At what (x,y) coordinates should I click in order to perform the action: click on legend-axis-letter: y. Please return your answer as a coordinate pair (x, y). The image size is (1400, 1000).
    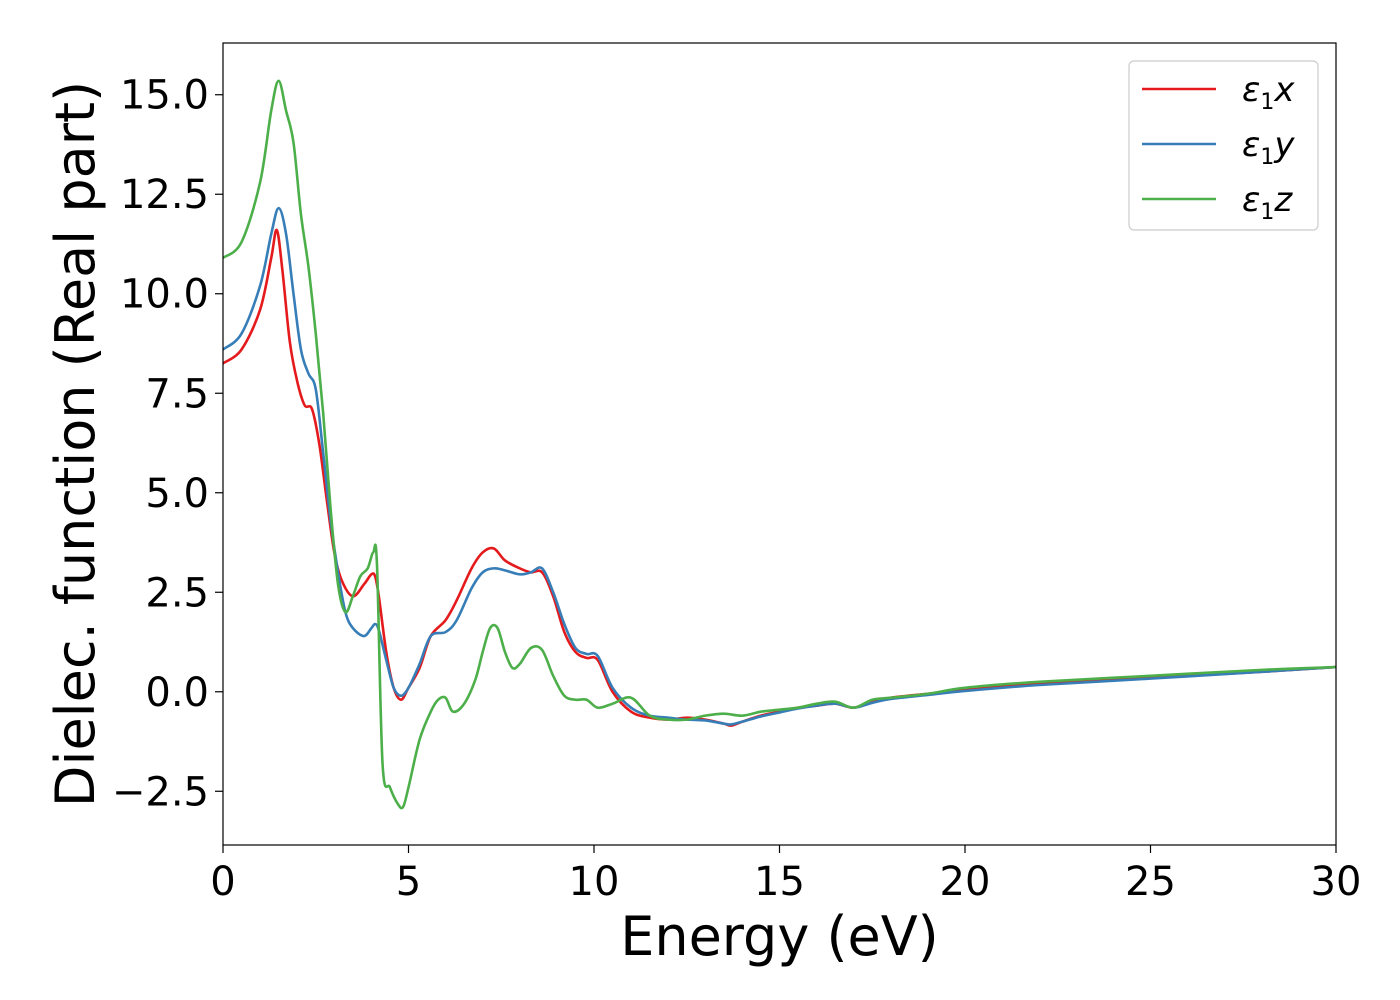
    Looking at the image, I should click on (1284, 145).